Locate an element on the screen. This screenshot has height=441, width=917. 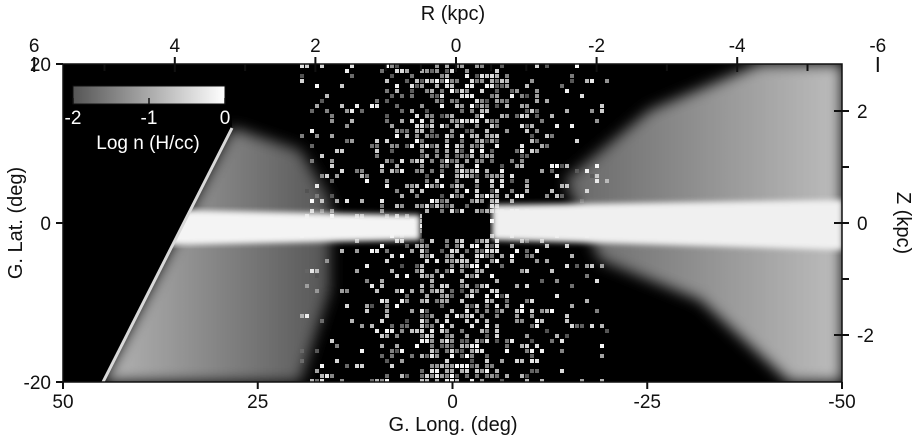
left-tick-label: 20 is located at coordinates (40, 65).